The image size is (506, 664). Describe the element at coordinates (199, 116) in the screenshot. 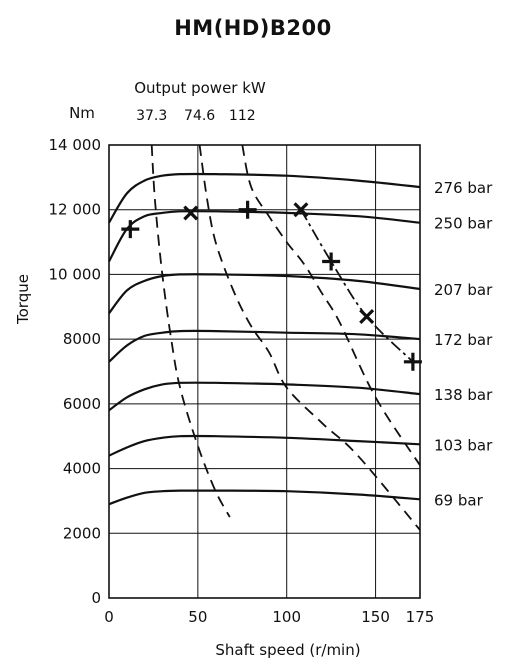

I see `power-tick-label: 74.6` at that location.